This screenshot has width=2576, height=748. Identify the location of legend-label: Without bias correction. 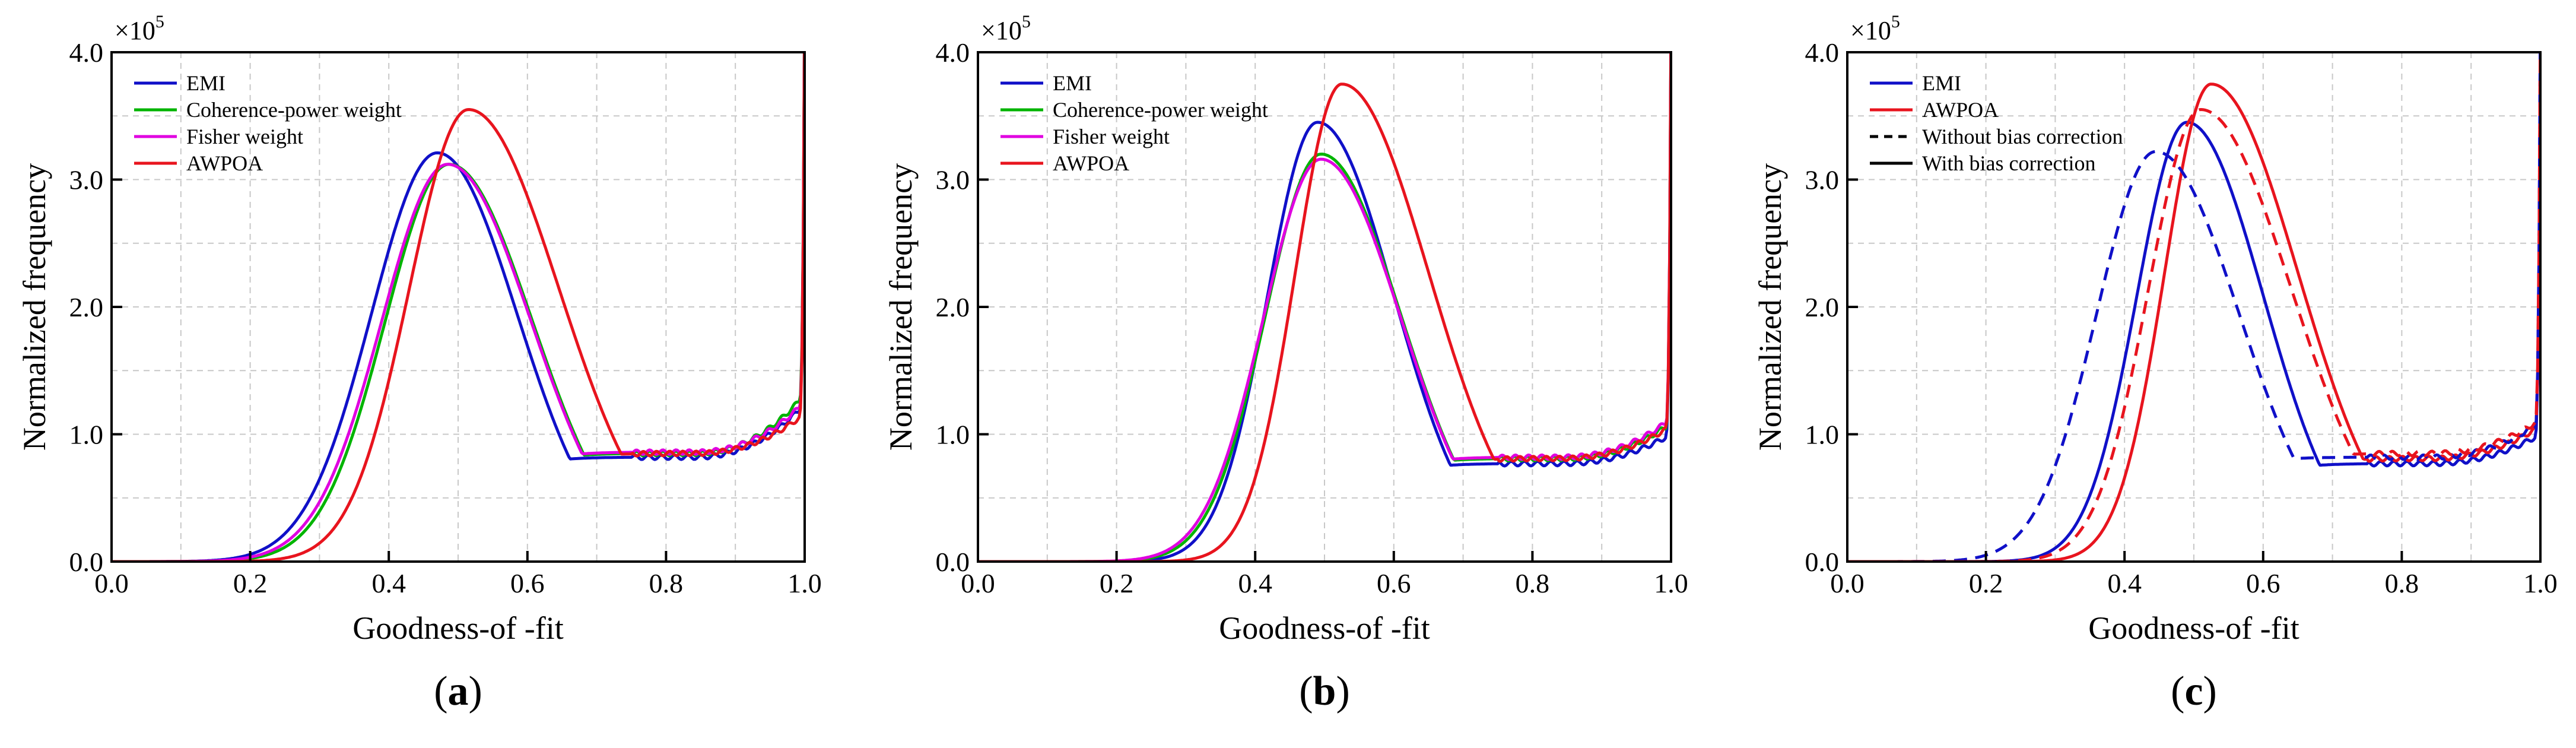
(2022, 136).